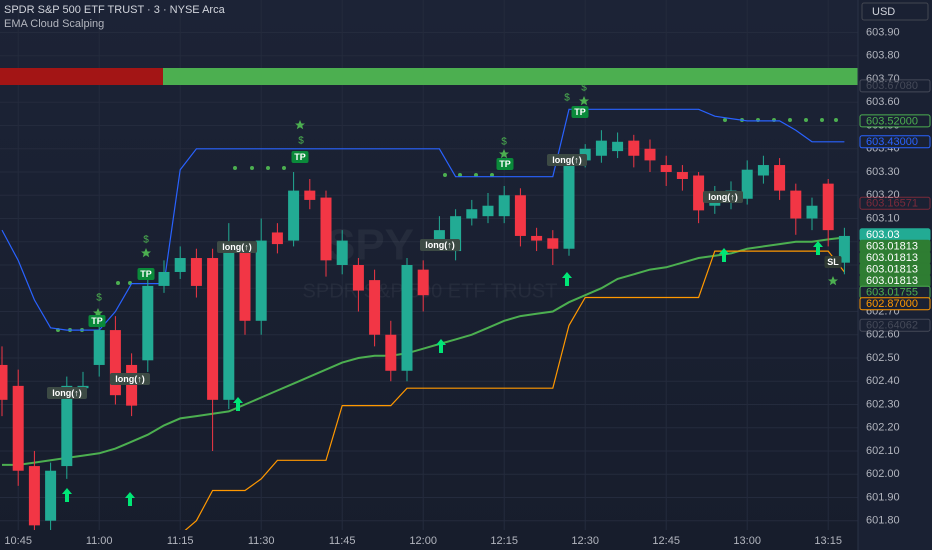 This screenshot has height=550, width=932. I want to click on y-tick-label: 602.30, so click(883, 404).